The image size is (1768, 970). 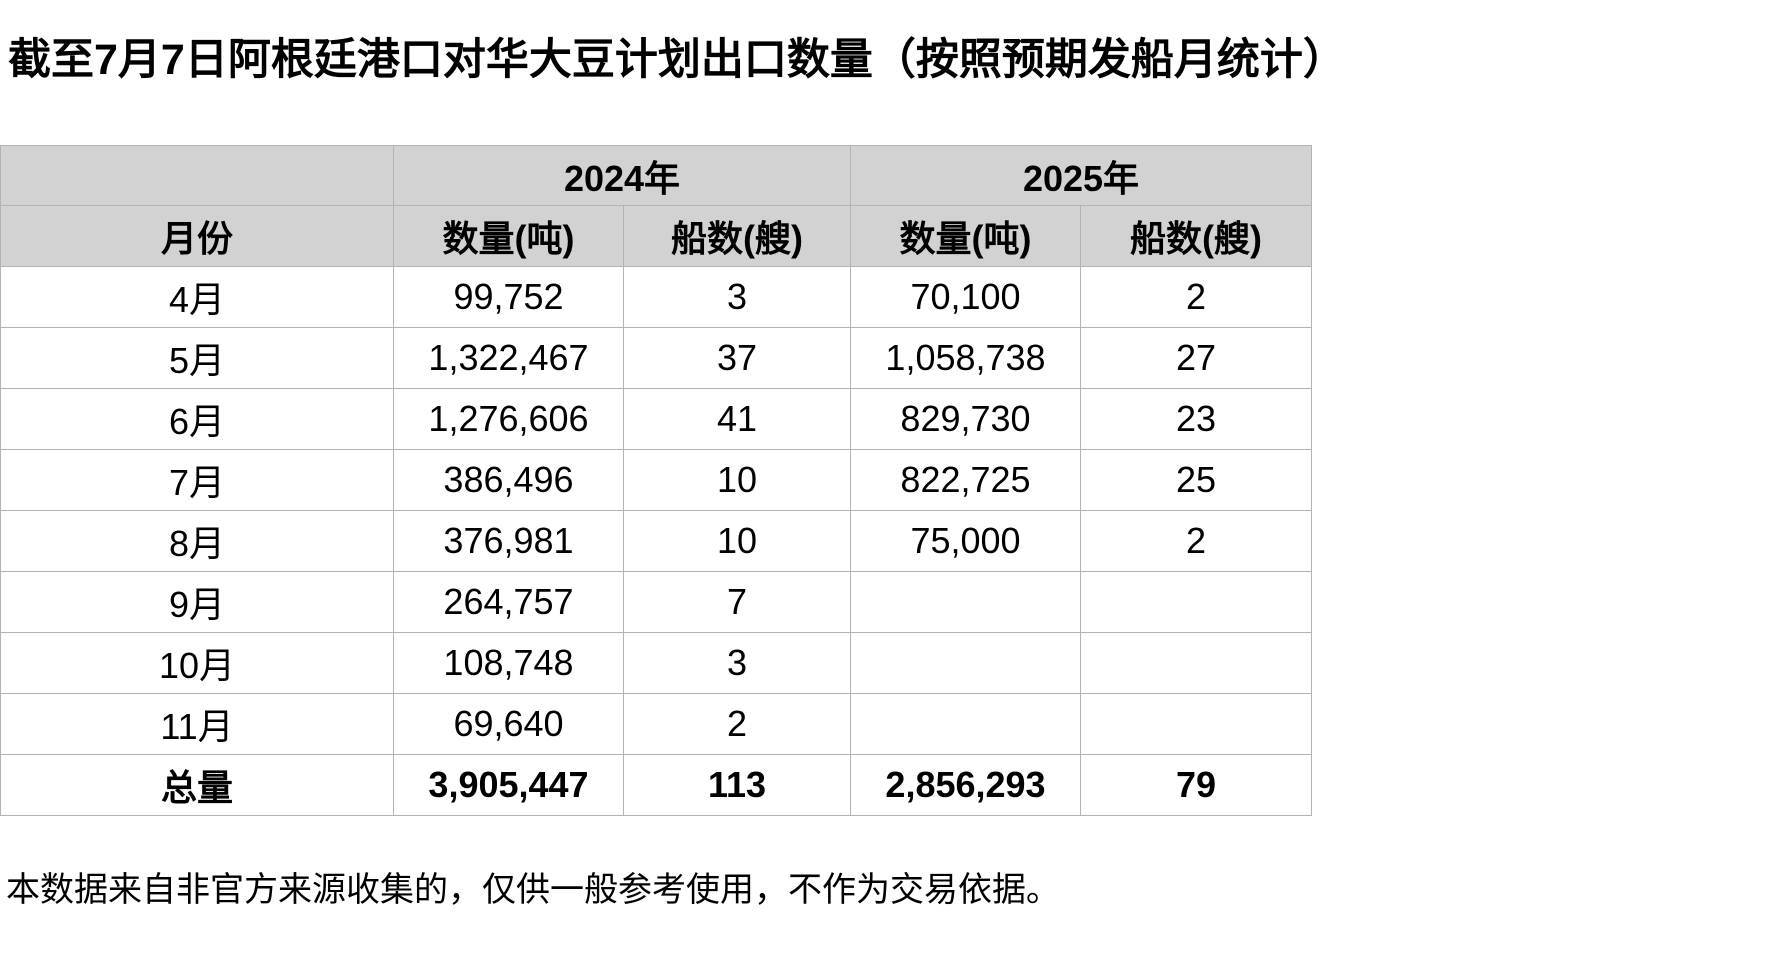 I want to click on corner-empty-cell, so click(x=197, y=175).